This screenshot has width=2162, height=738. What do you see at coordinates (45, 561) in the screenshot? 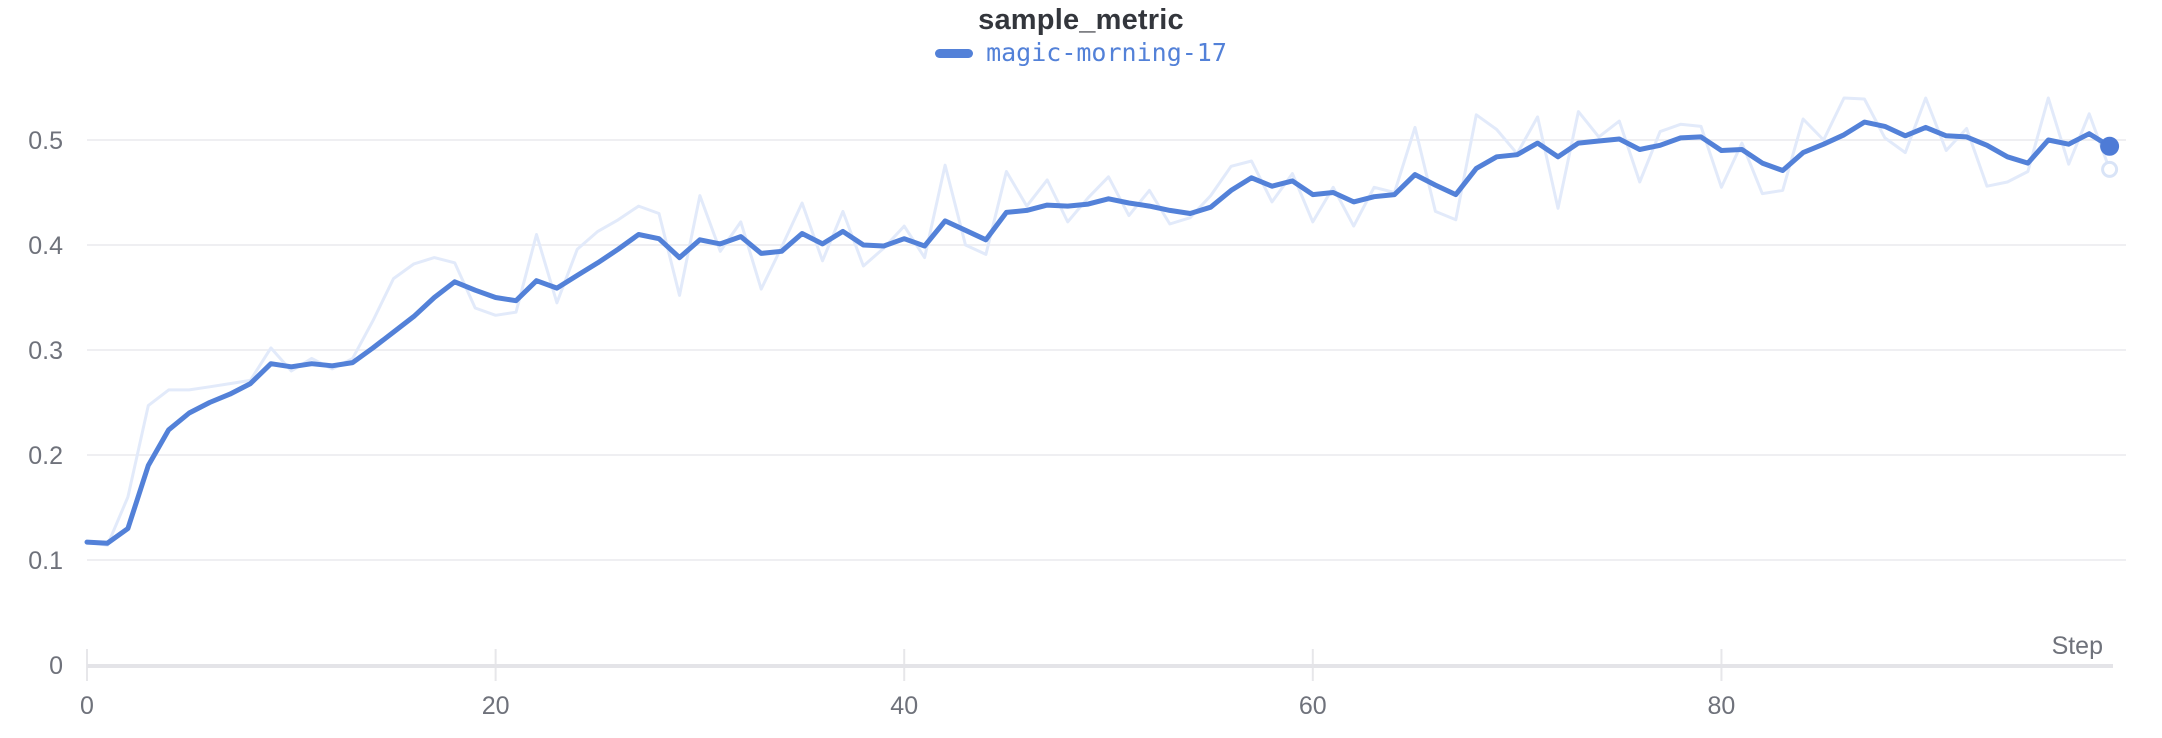
I see `y-tick-label: 0.1` at bounding box center [45, 561].